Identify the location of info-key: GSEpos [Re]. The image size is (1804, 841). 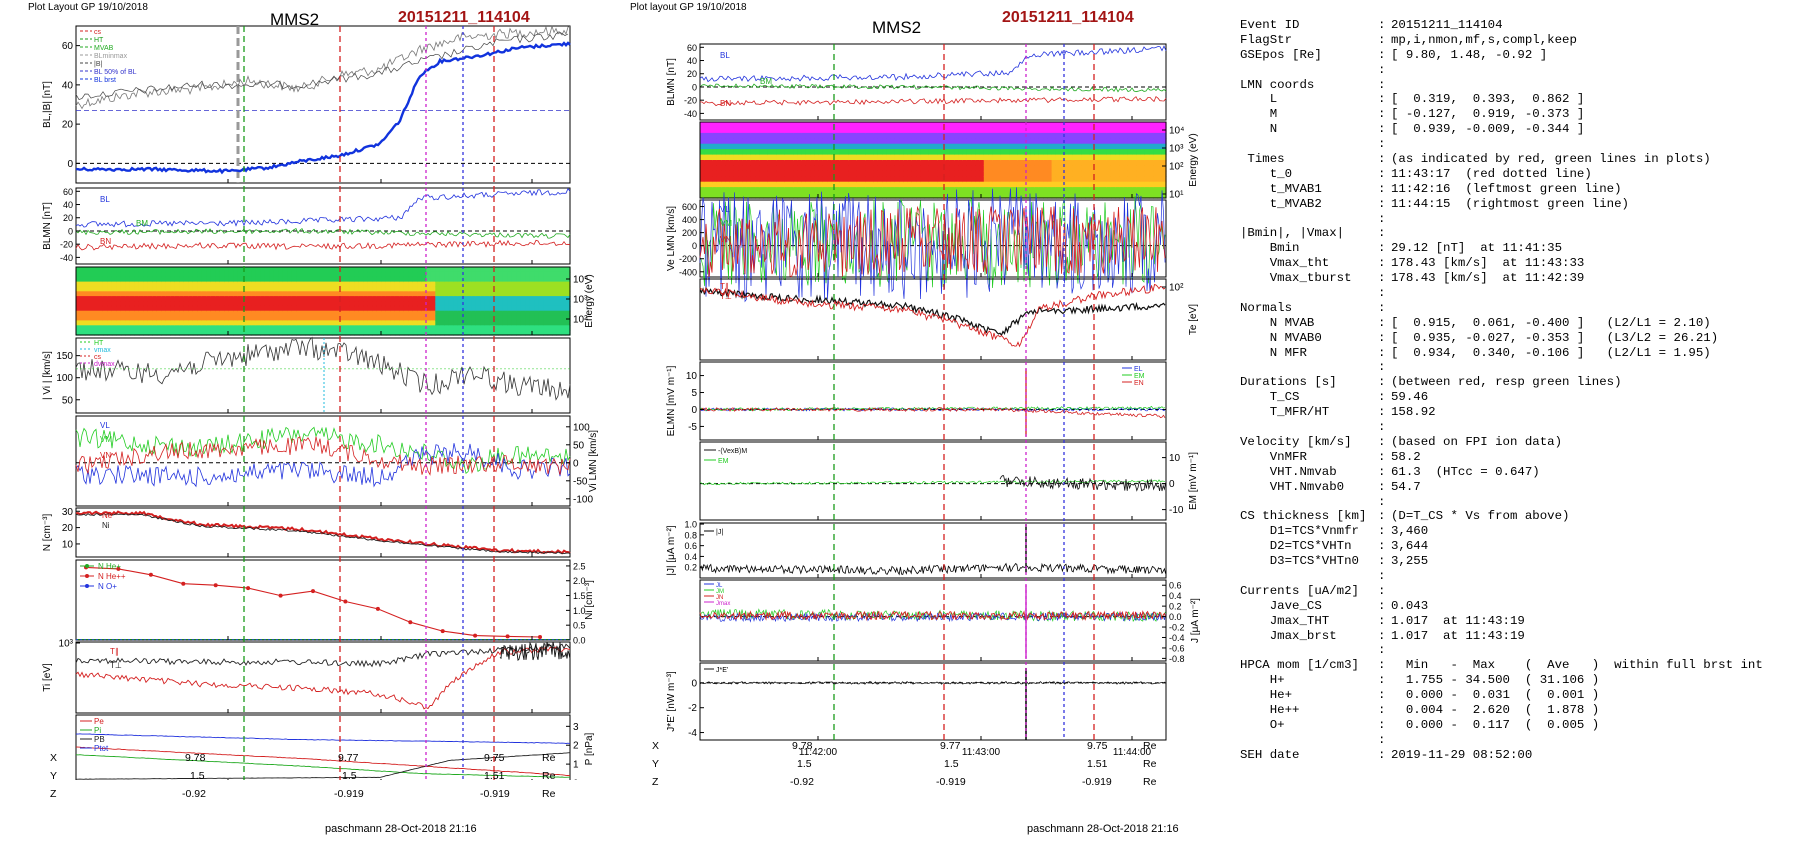
(1281, 54).